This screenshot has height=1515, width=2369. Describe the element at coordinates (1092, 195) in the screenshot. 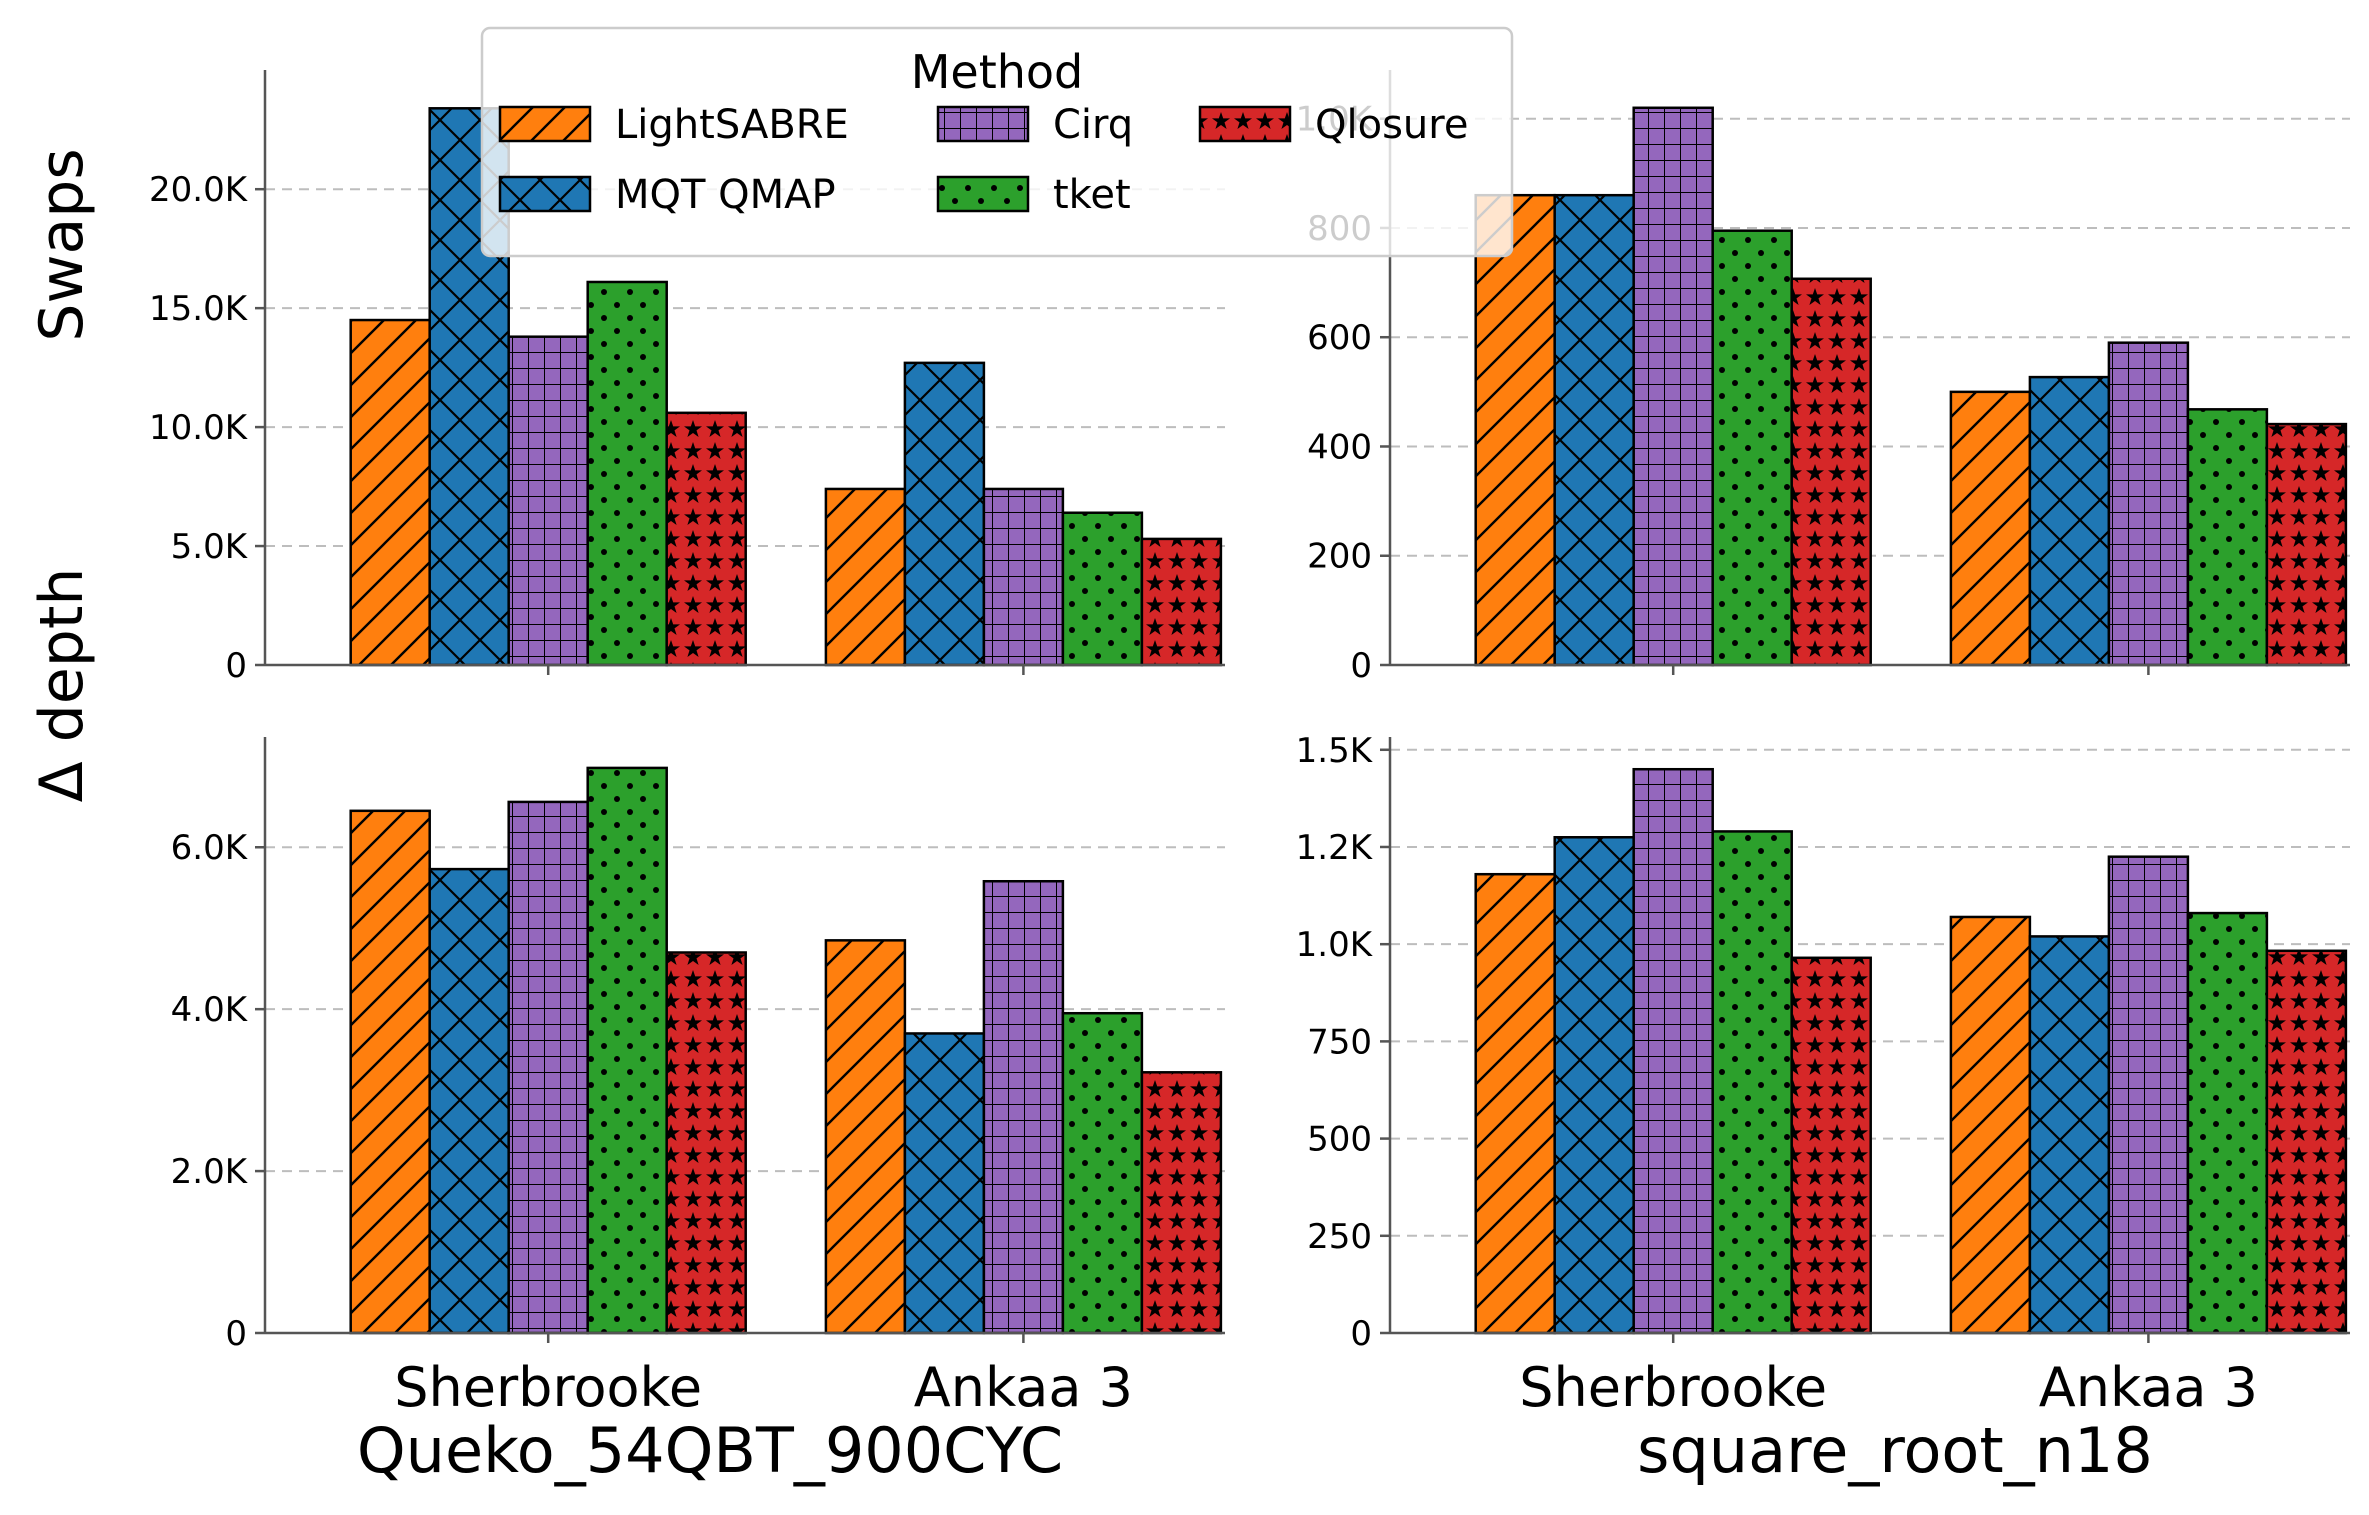

I see `legend-label: tket` at that location.